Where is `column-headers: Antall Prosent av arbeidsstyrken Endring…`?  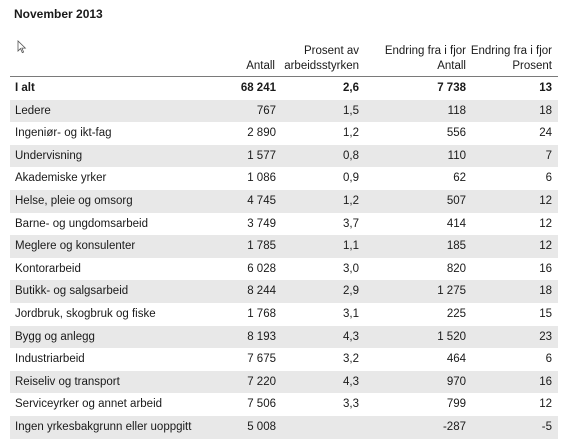
column-headers: Antall Prosent av arbeidsstyrken Endring… is located at coordinates (281, 59).